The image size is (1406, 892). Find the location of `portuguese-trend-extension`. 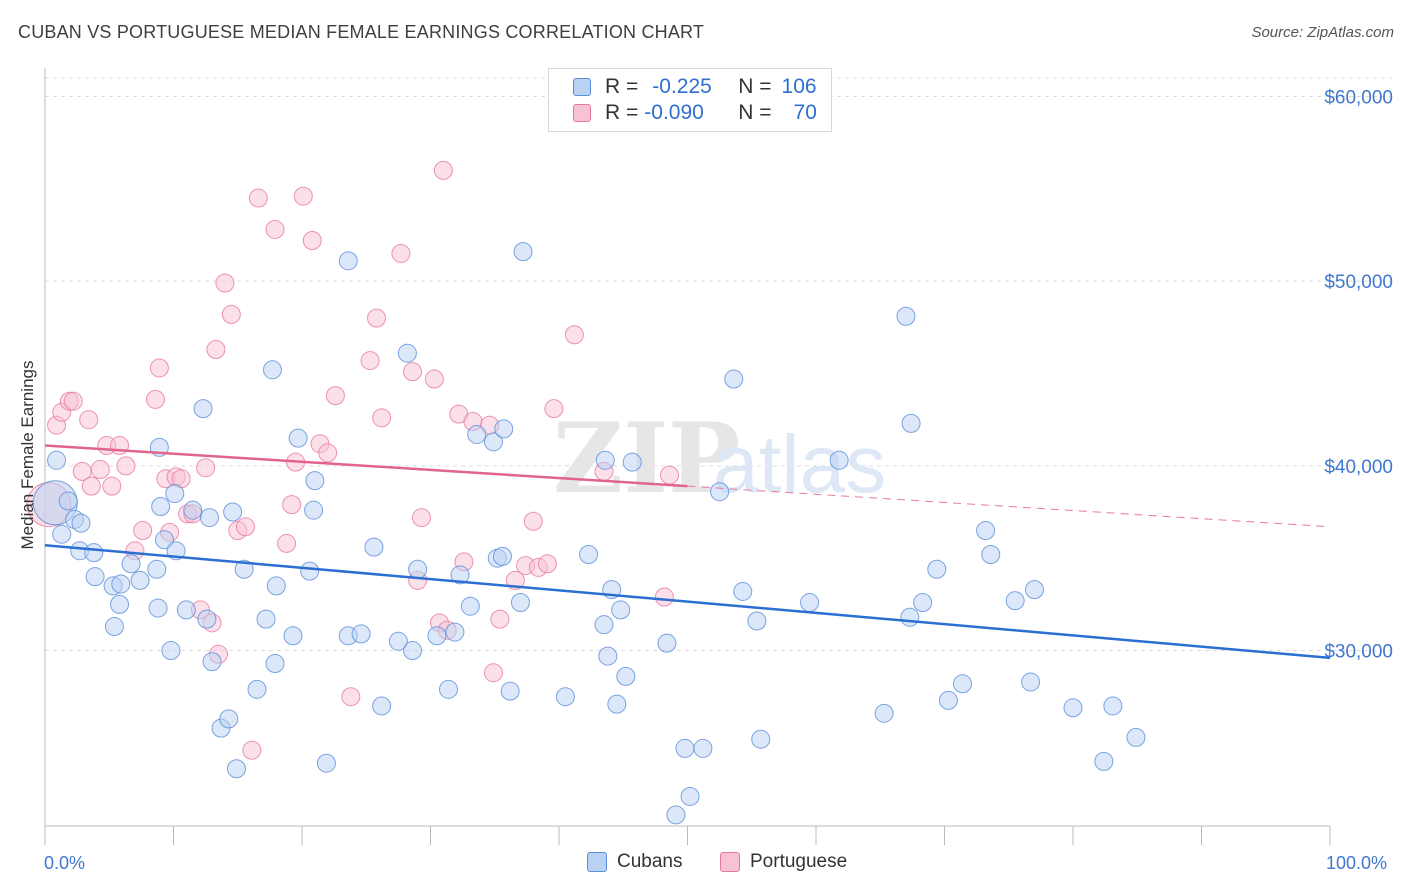

portuguese-trend-extension is located at coordinates (1009, 506).